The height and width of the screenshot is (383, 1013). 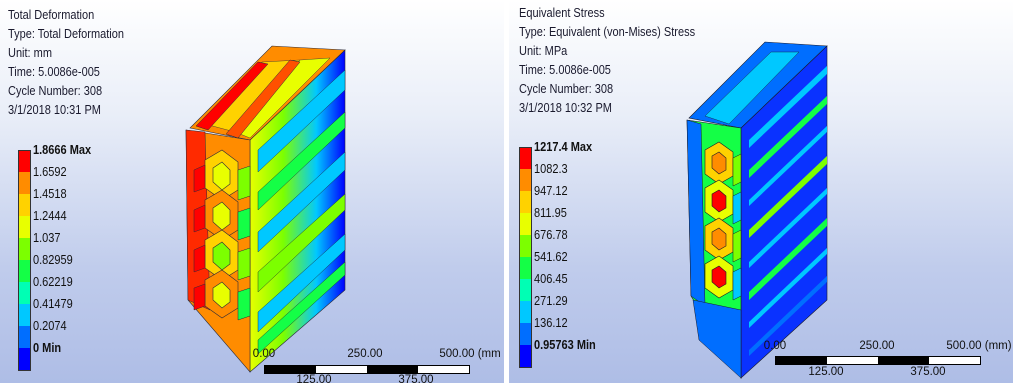 What do you see at coordinates (53, 282) in the screenshot?
I see `legend-label: 0.62219` at bounding box center [53, 282].